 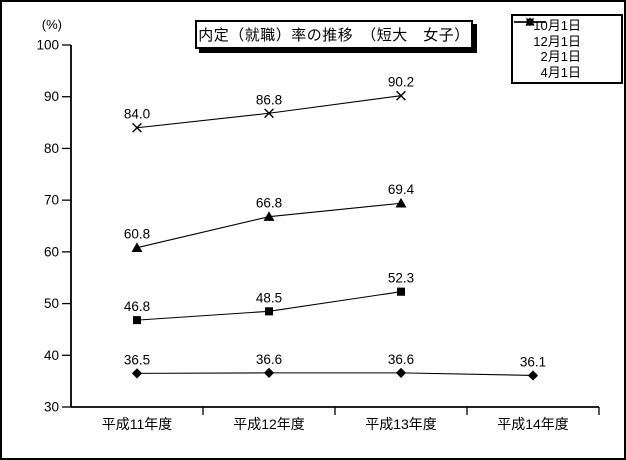 I want to click on legend-label: 10月1日, so click(x=557, y=26).